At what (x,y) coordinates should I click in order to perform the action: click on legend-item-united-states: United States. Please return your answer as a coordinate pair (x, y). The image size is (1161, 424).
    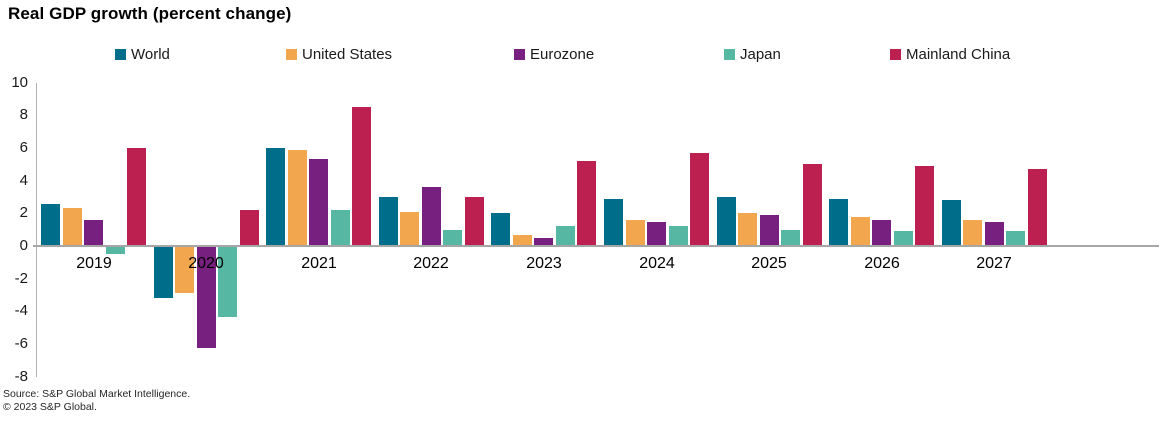
    Looking at the image, I should click on (339, 54).